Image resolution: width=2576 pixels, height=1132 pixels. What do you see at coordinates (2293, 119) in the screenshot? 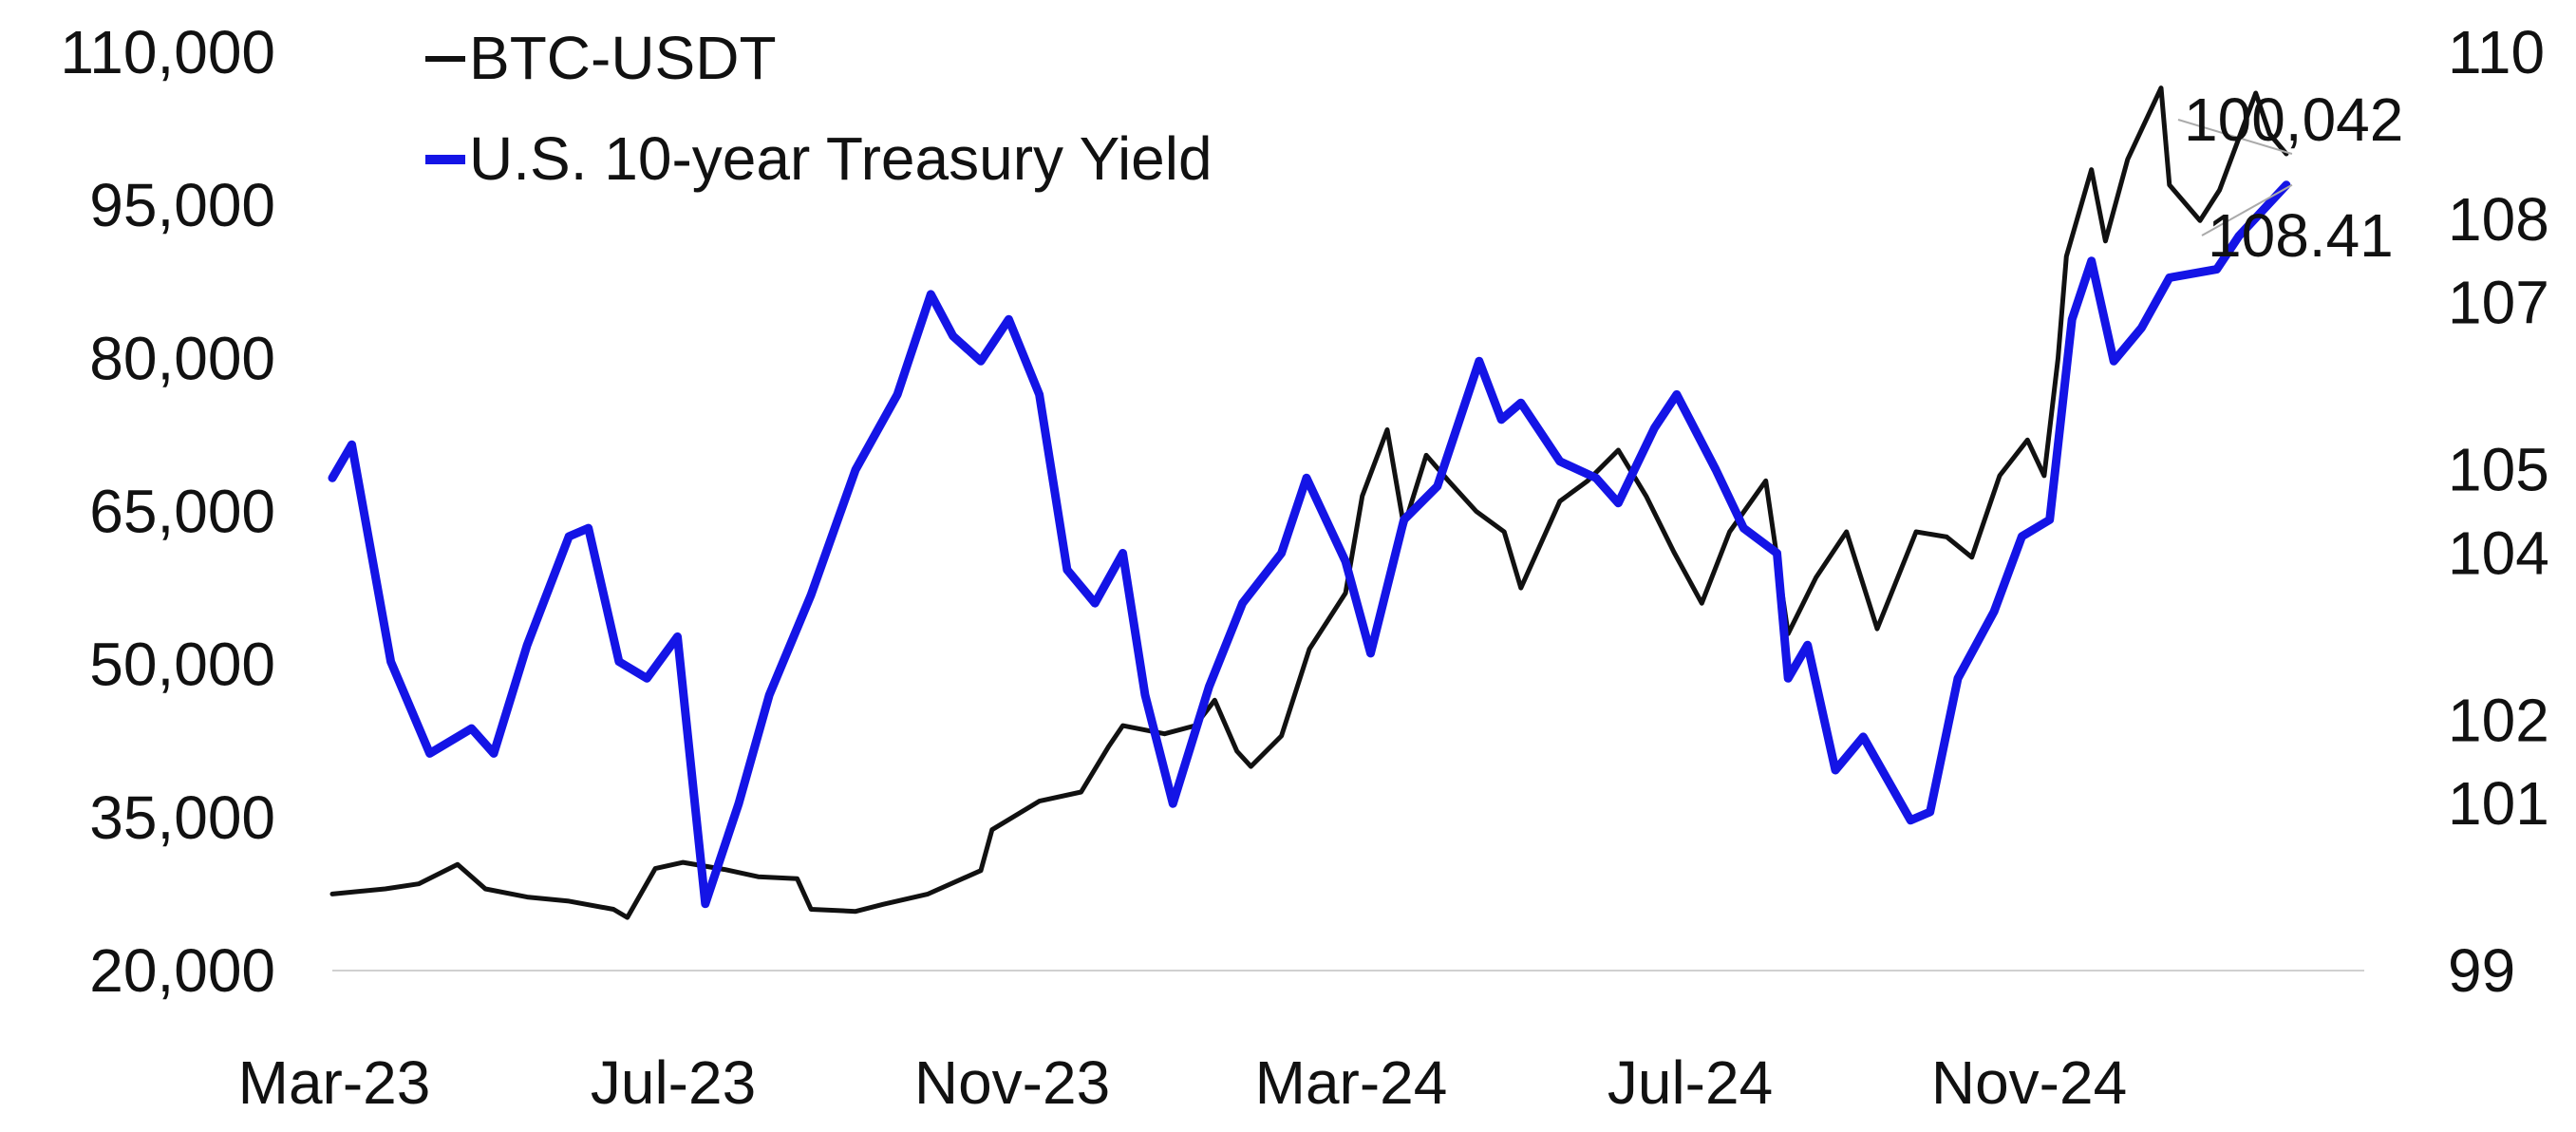
I see `btc-end-label: 100,042` at bounding box center [2293, 119].